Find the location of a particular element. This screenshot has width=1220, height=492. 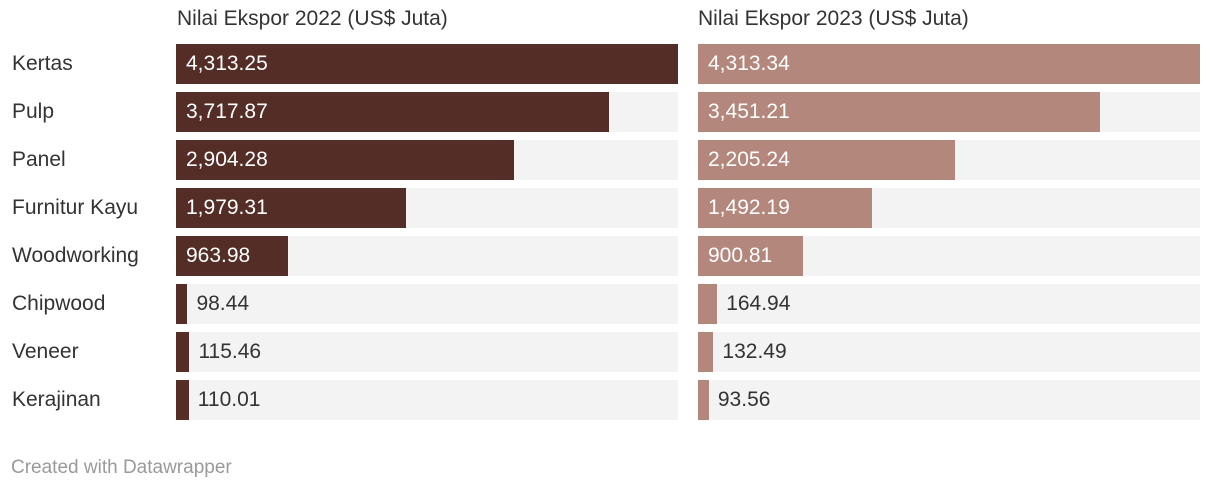

value-label: 164.94 is located at coordinates (758, 303).